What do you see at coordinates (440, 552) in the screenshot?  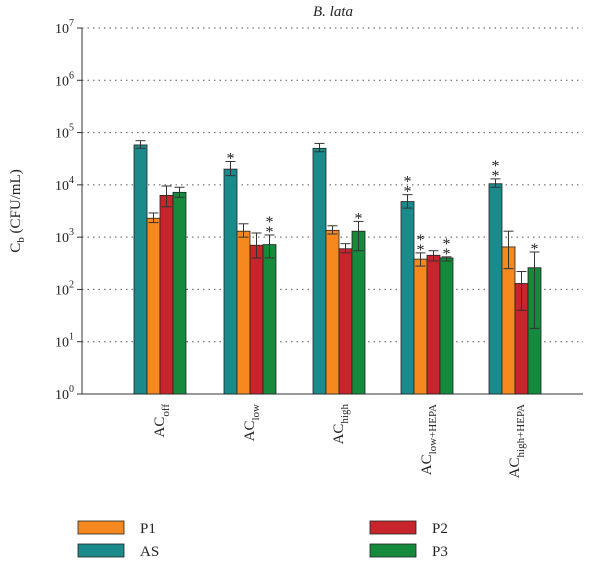 I see `legend-label-p3: P3` at bounding box center [440, 552].